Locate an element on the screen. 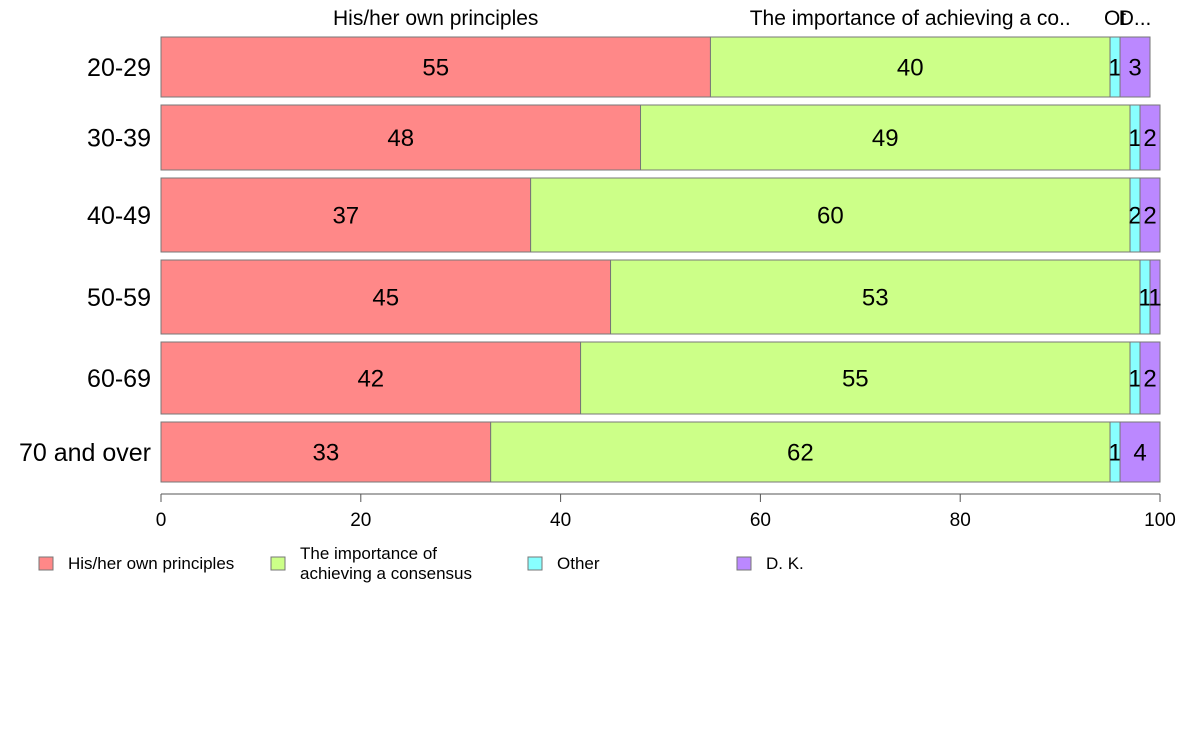 The width and height of the screenshot is (1188, 741). x-axis: 0 20 40 60 80 100 is located at coordinates (666, 512).